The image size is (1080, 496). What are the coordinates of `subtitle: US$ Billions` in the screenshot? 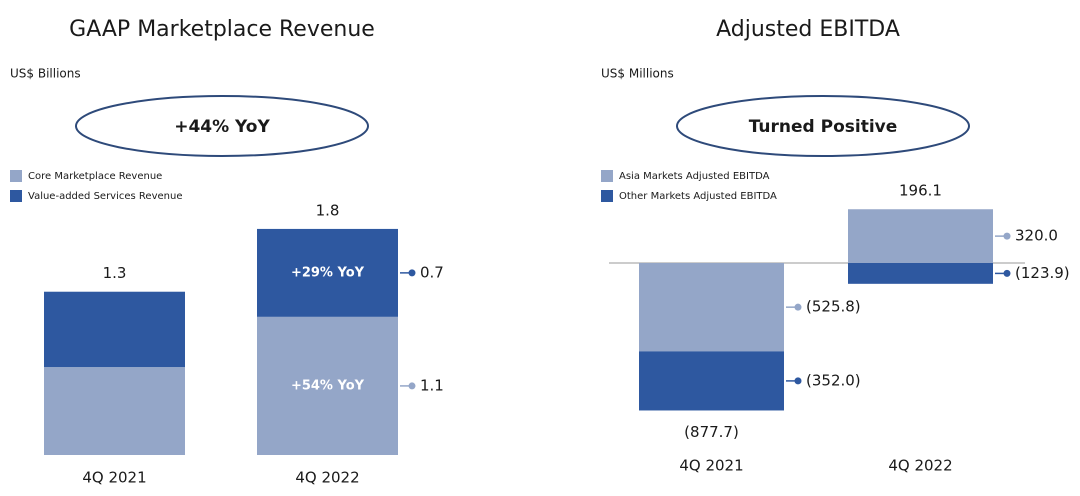 It's located at (45, 74).